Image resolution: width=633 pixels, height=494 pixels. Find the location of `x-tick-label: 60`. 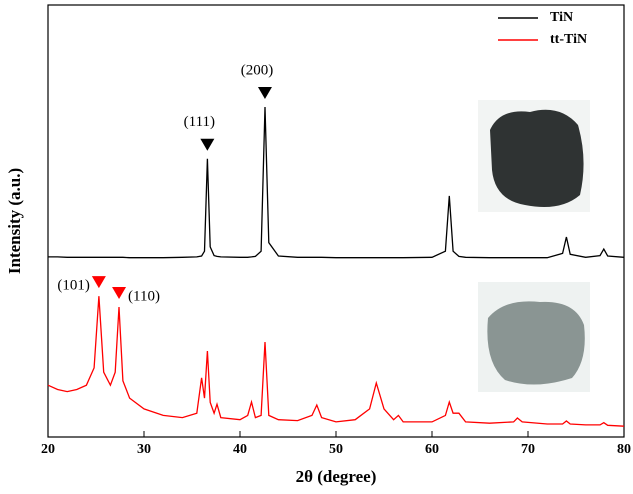

x-tick-label: 60 is located at coordinates (432, 449).